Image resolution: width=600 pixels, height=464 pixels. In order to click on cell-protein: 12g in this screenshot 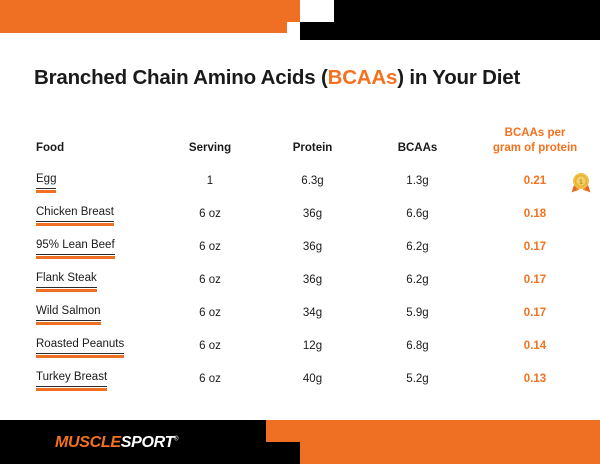, I will do `click(312, 346)`.